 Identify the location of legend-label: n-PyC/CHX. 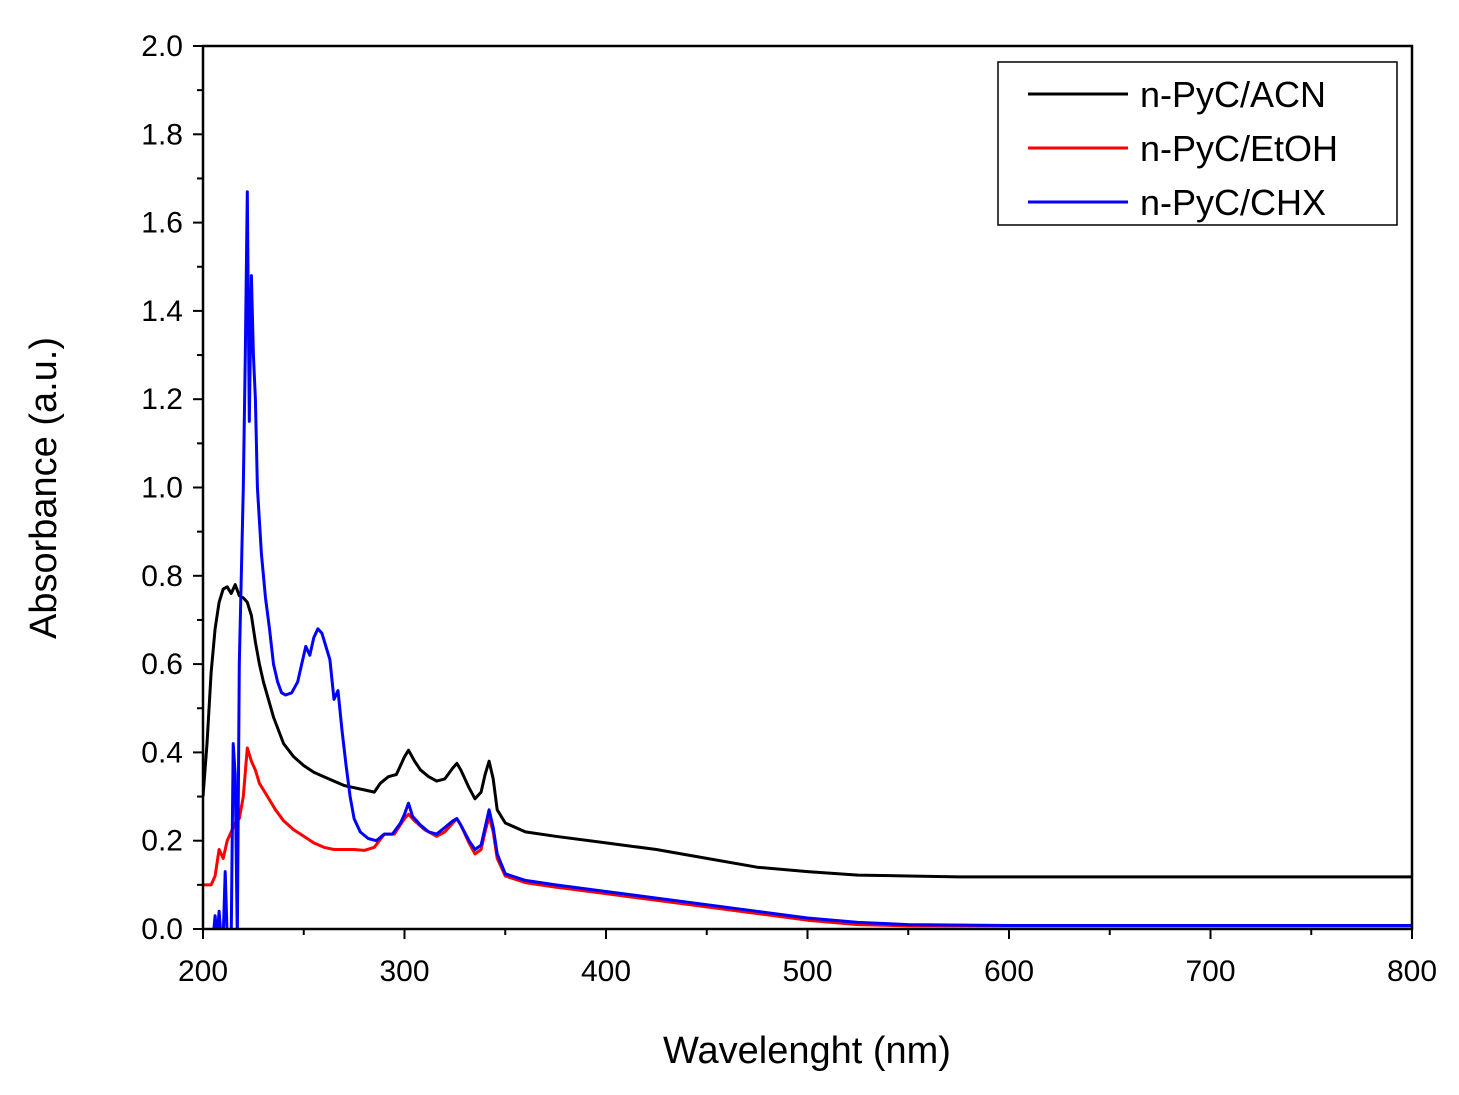
(1233, 202).